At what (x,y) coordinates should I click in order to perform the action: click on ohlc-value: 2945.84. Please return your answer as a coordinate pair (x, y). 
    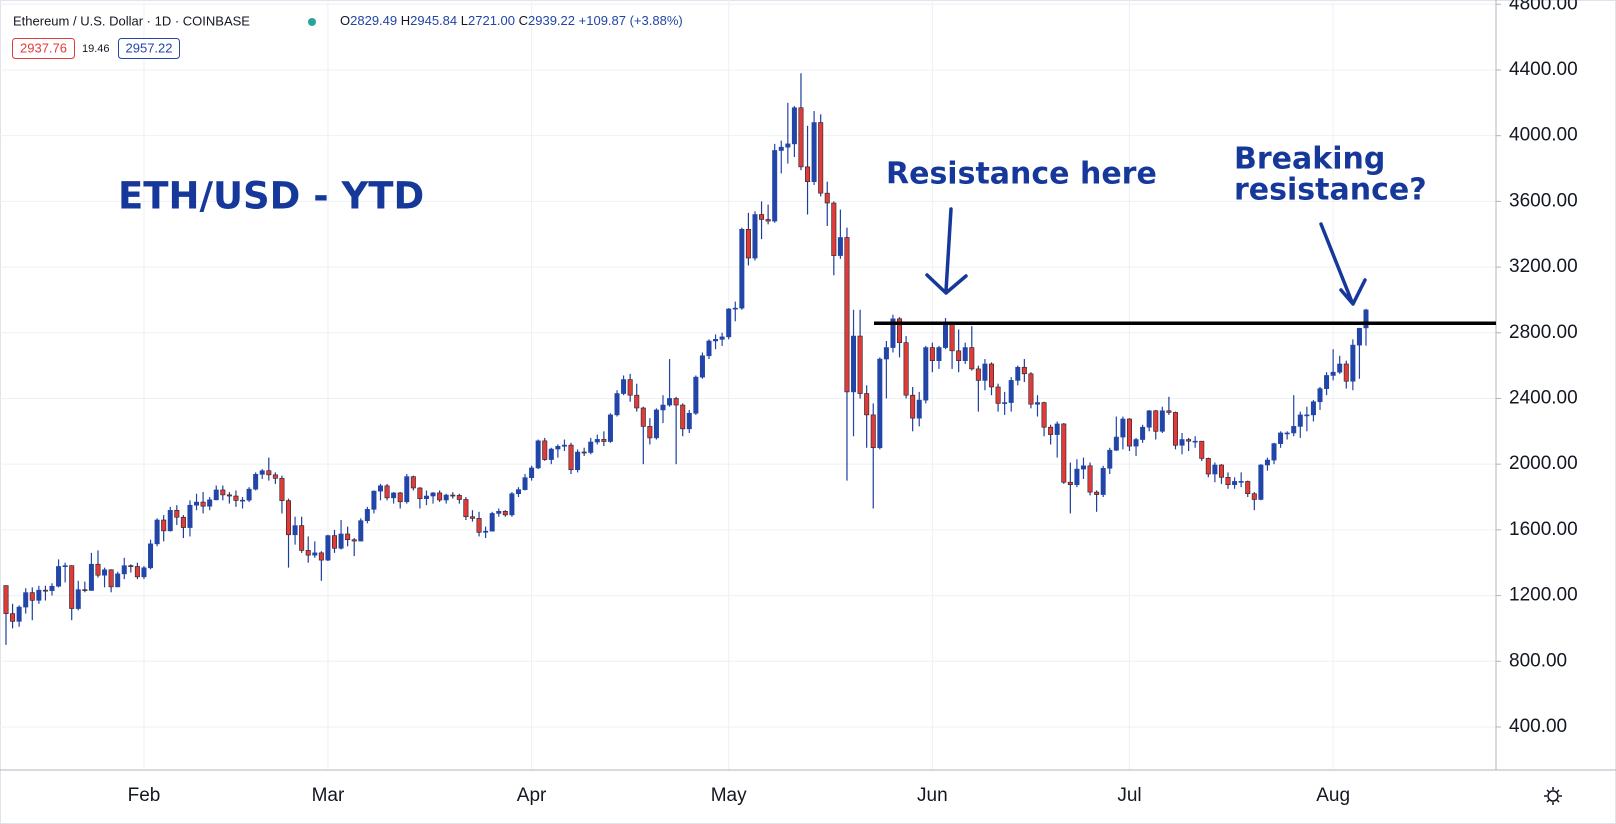
    Looking at the image, I should click on (433, 20).